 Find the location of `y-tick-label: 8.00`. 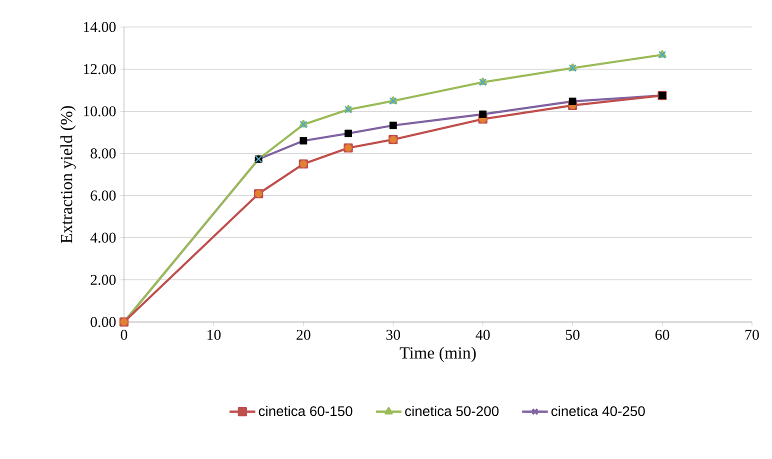

y-tick-label: 8.00 is located at coordinates (103, 153).